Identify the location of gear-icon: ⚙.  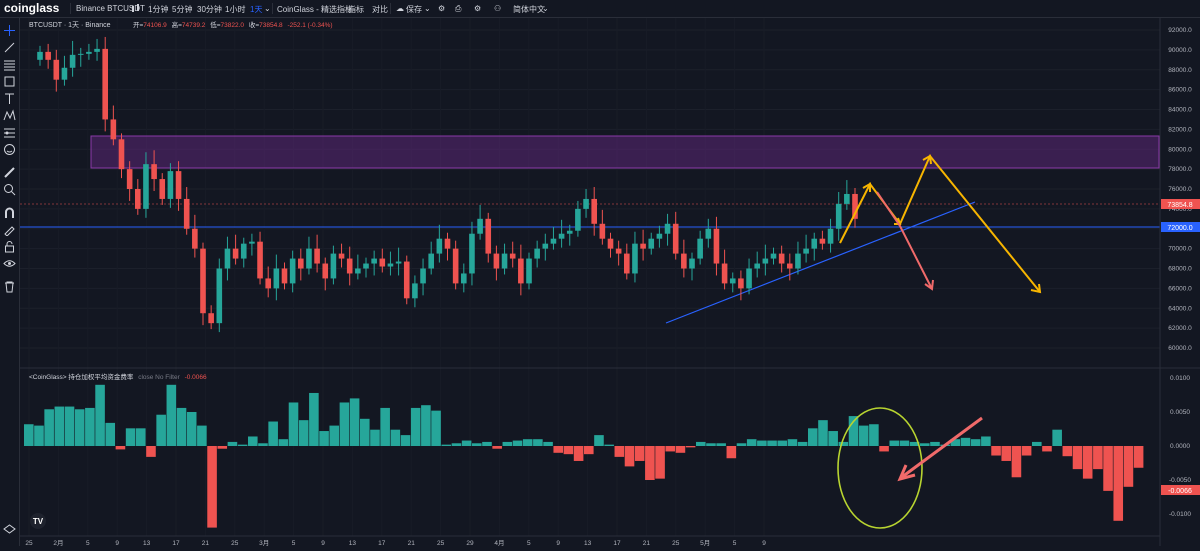
(478, 8).